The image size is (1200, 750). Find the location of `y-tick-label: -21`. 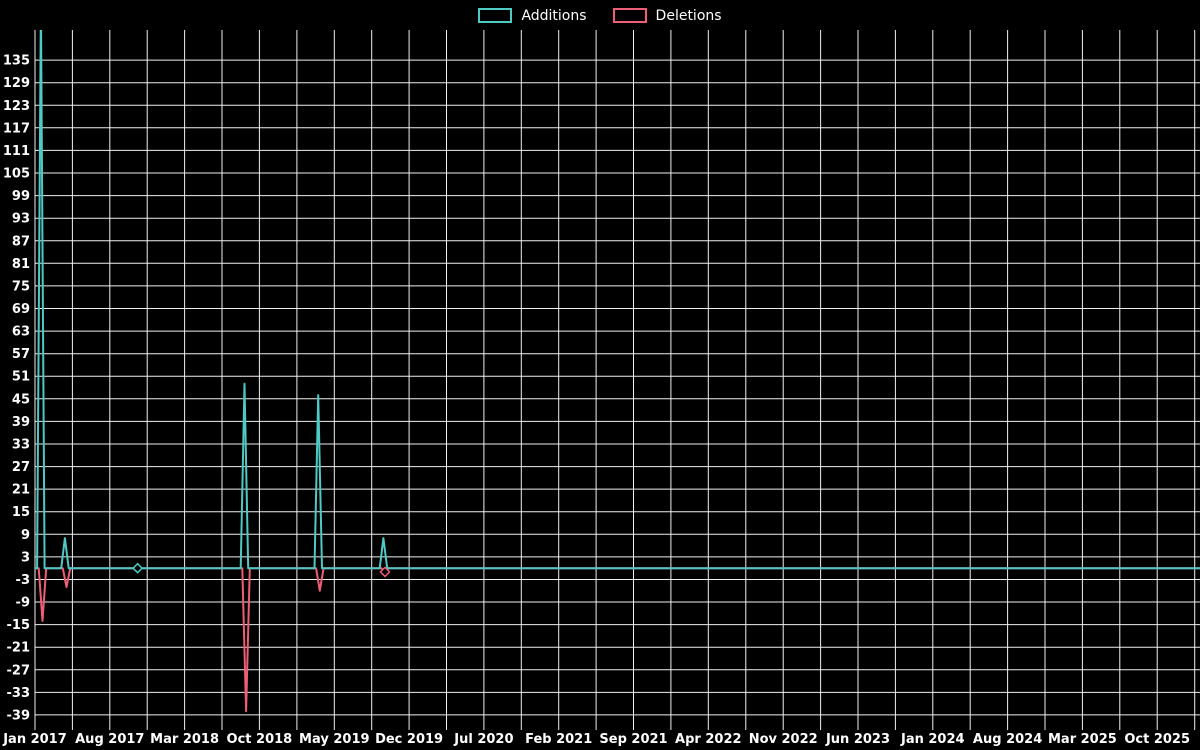

y-tick-label: -21 is located at coordinates (19, 648).